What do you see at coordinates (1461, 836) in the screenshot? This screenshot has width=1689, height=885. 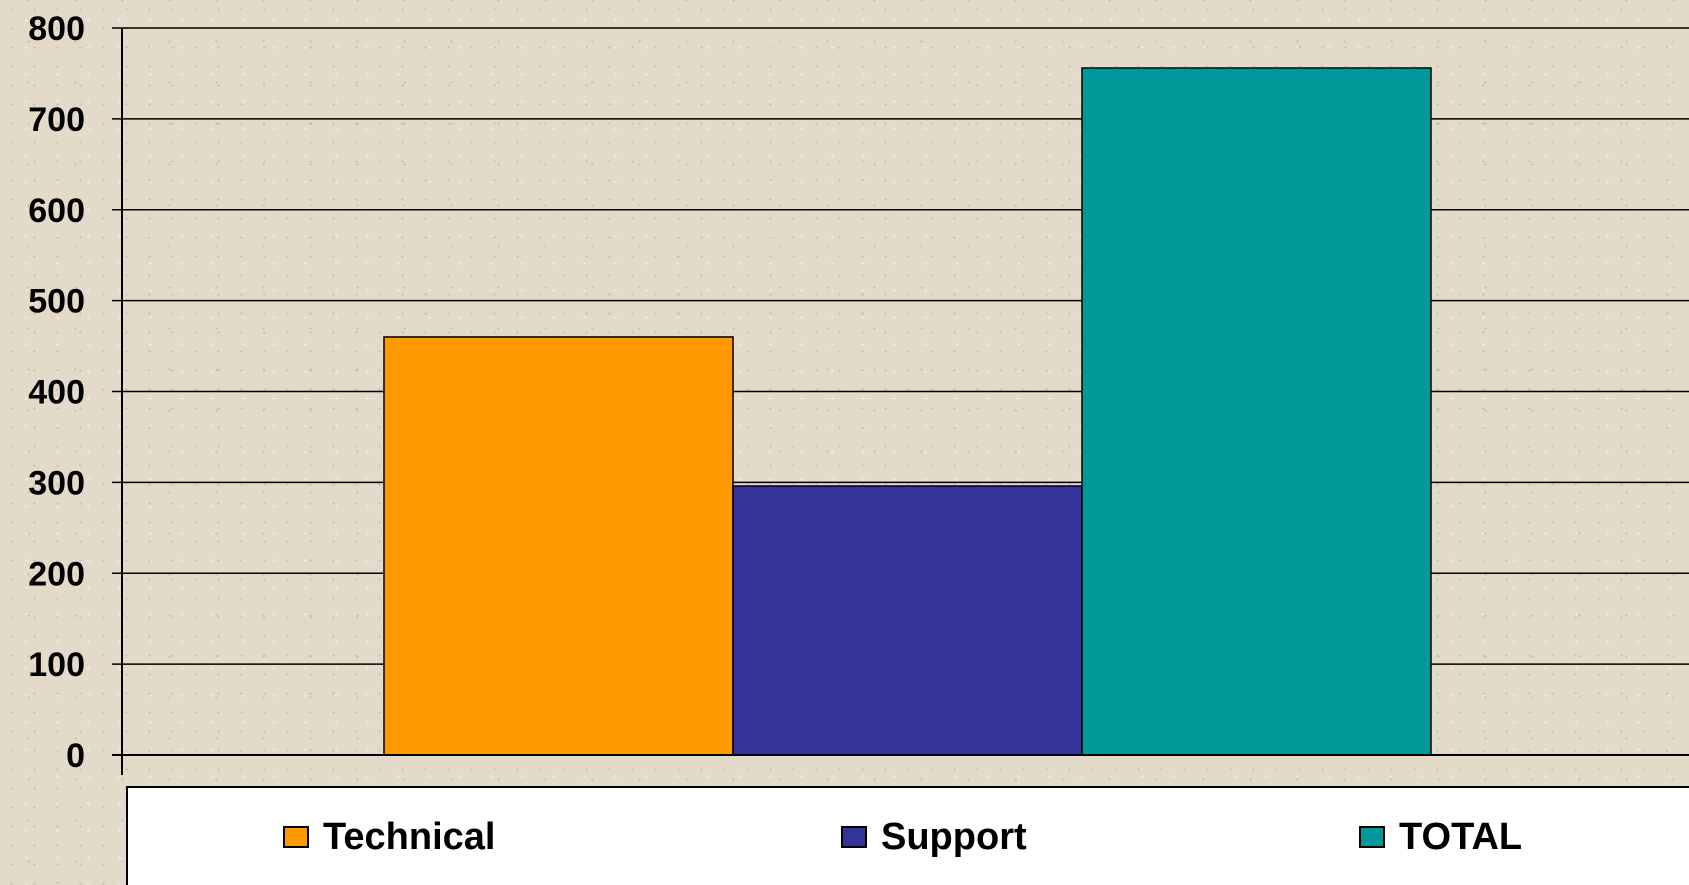 I see `legend-label-total: TOTAL` at bounding box center [1461, 836].